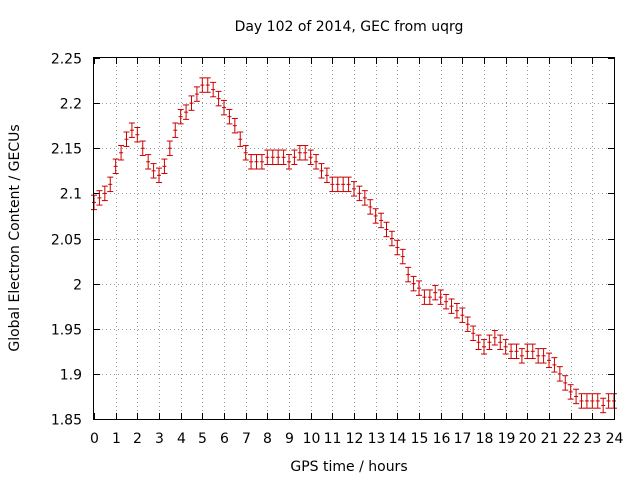 The width and height of the screenshot is (640, 480). What do you see at coordinates (312, 439) in the screenshot?
I see `x-tick-label: 10` at bounding box center [312, 439].